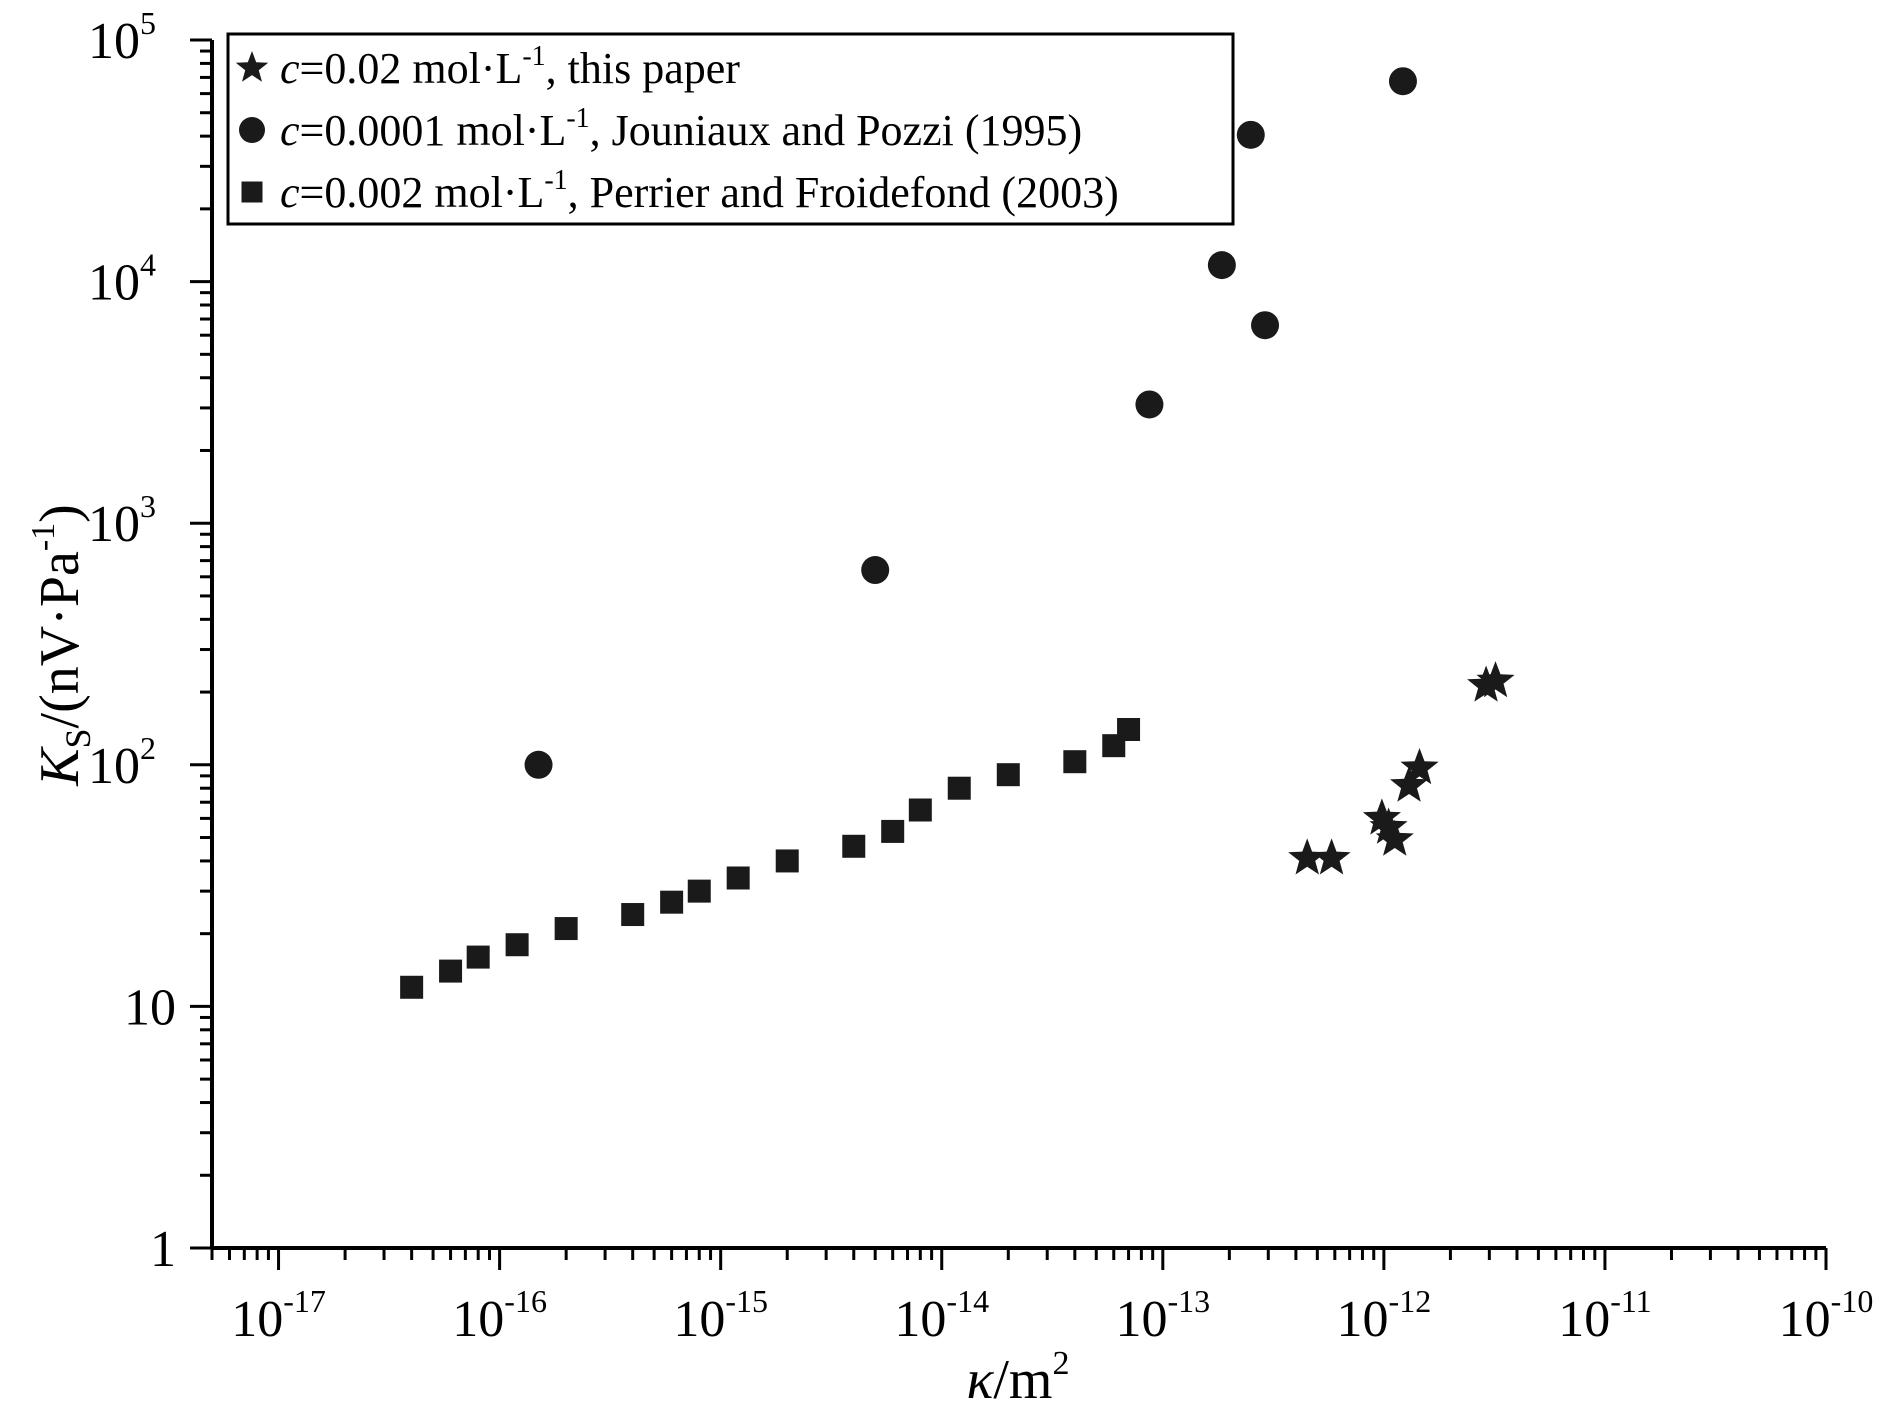  I want to click on legend-marker-star, so click(252, 66).